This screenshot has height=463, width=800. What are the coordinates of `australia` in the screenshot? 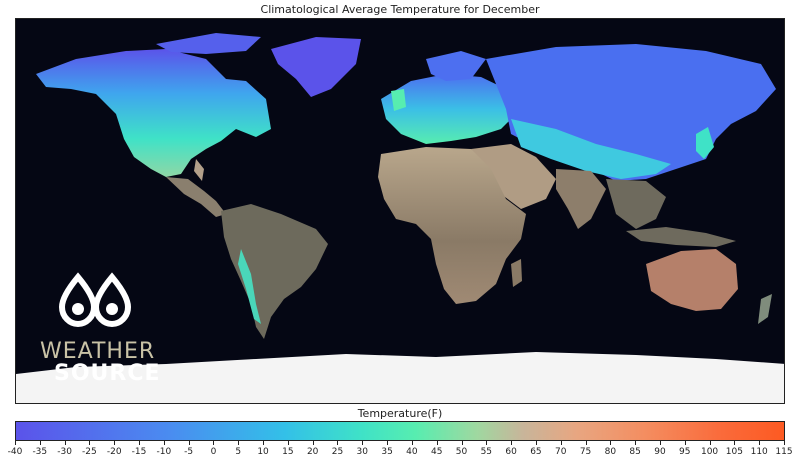 It's located at (692, 280).